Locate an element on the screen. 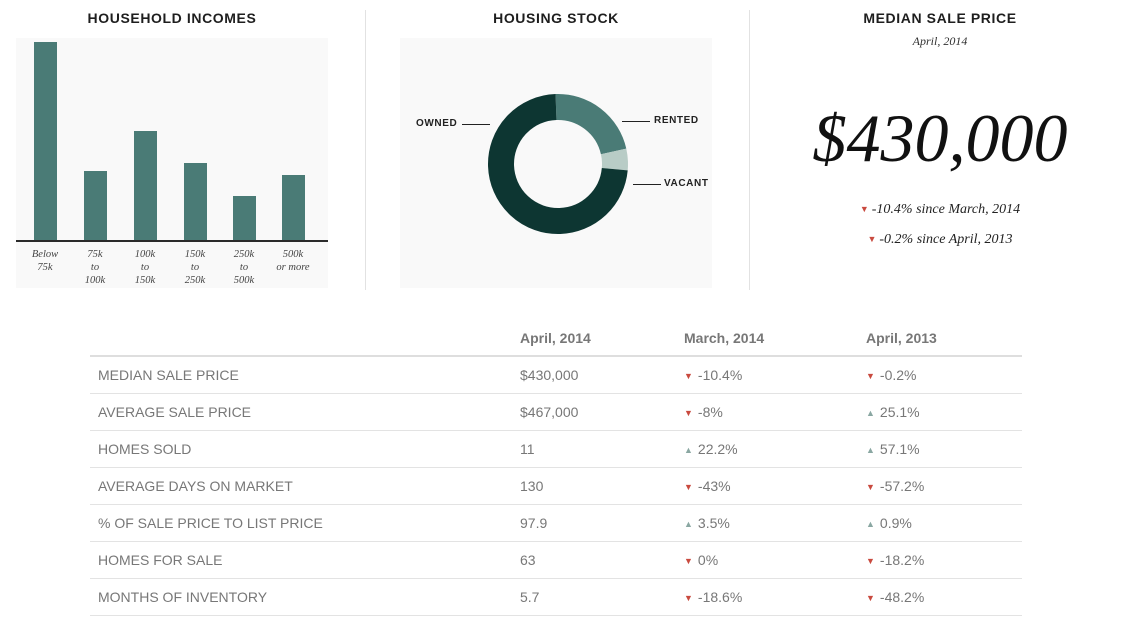 This screenshot has height=628, width=1124. change-since-last-year: ▼ -0.2% since April, 2013 is located at coordinates (937, 240).